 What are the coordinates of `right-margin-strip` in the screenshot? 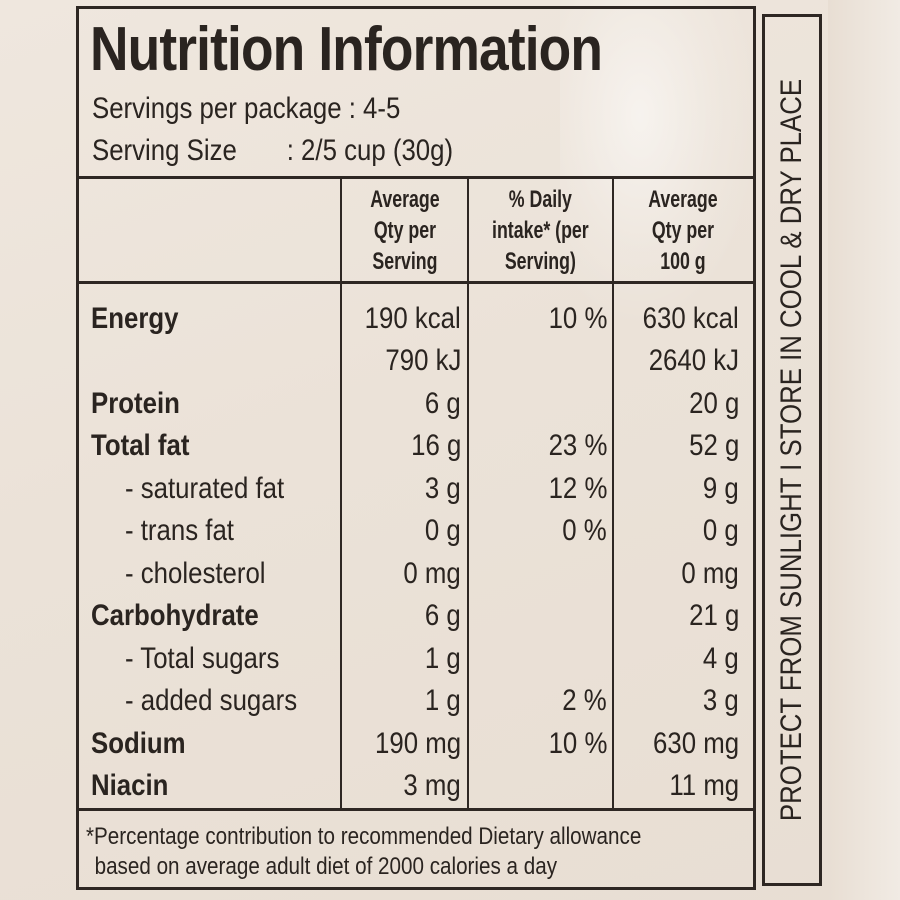 It's located at (864, 450).